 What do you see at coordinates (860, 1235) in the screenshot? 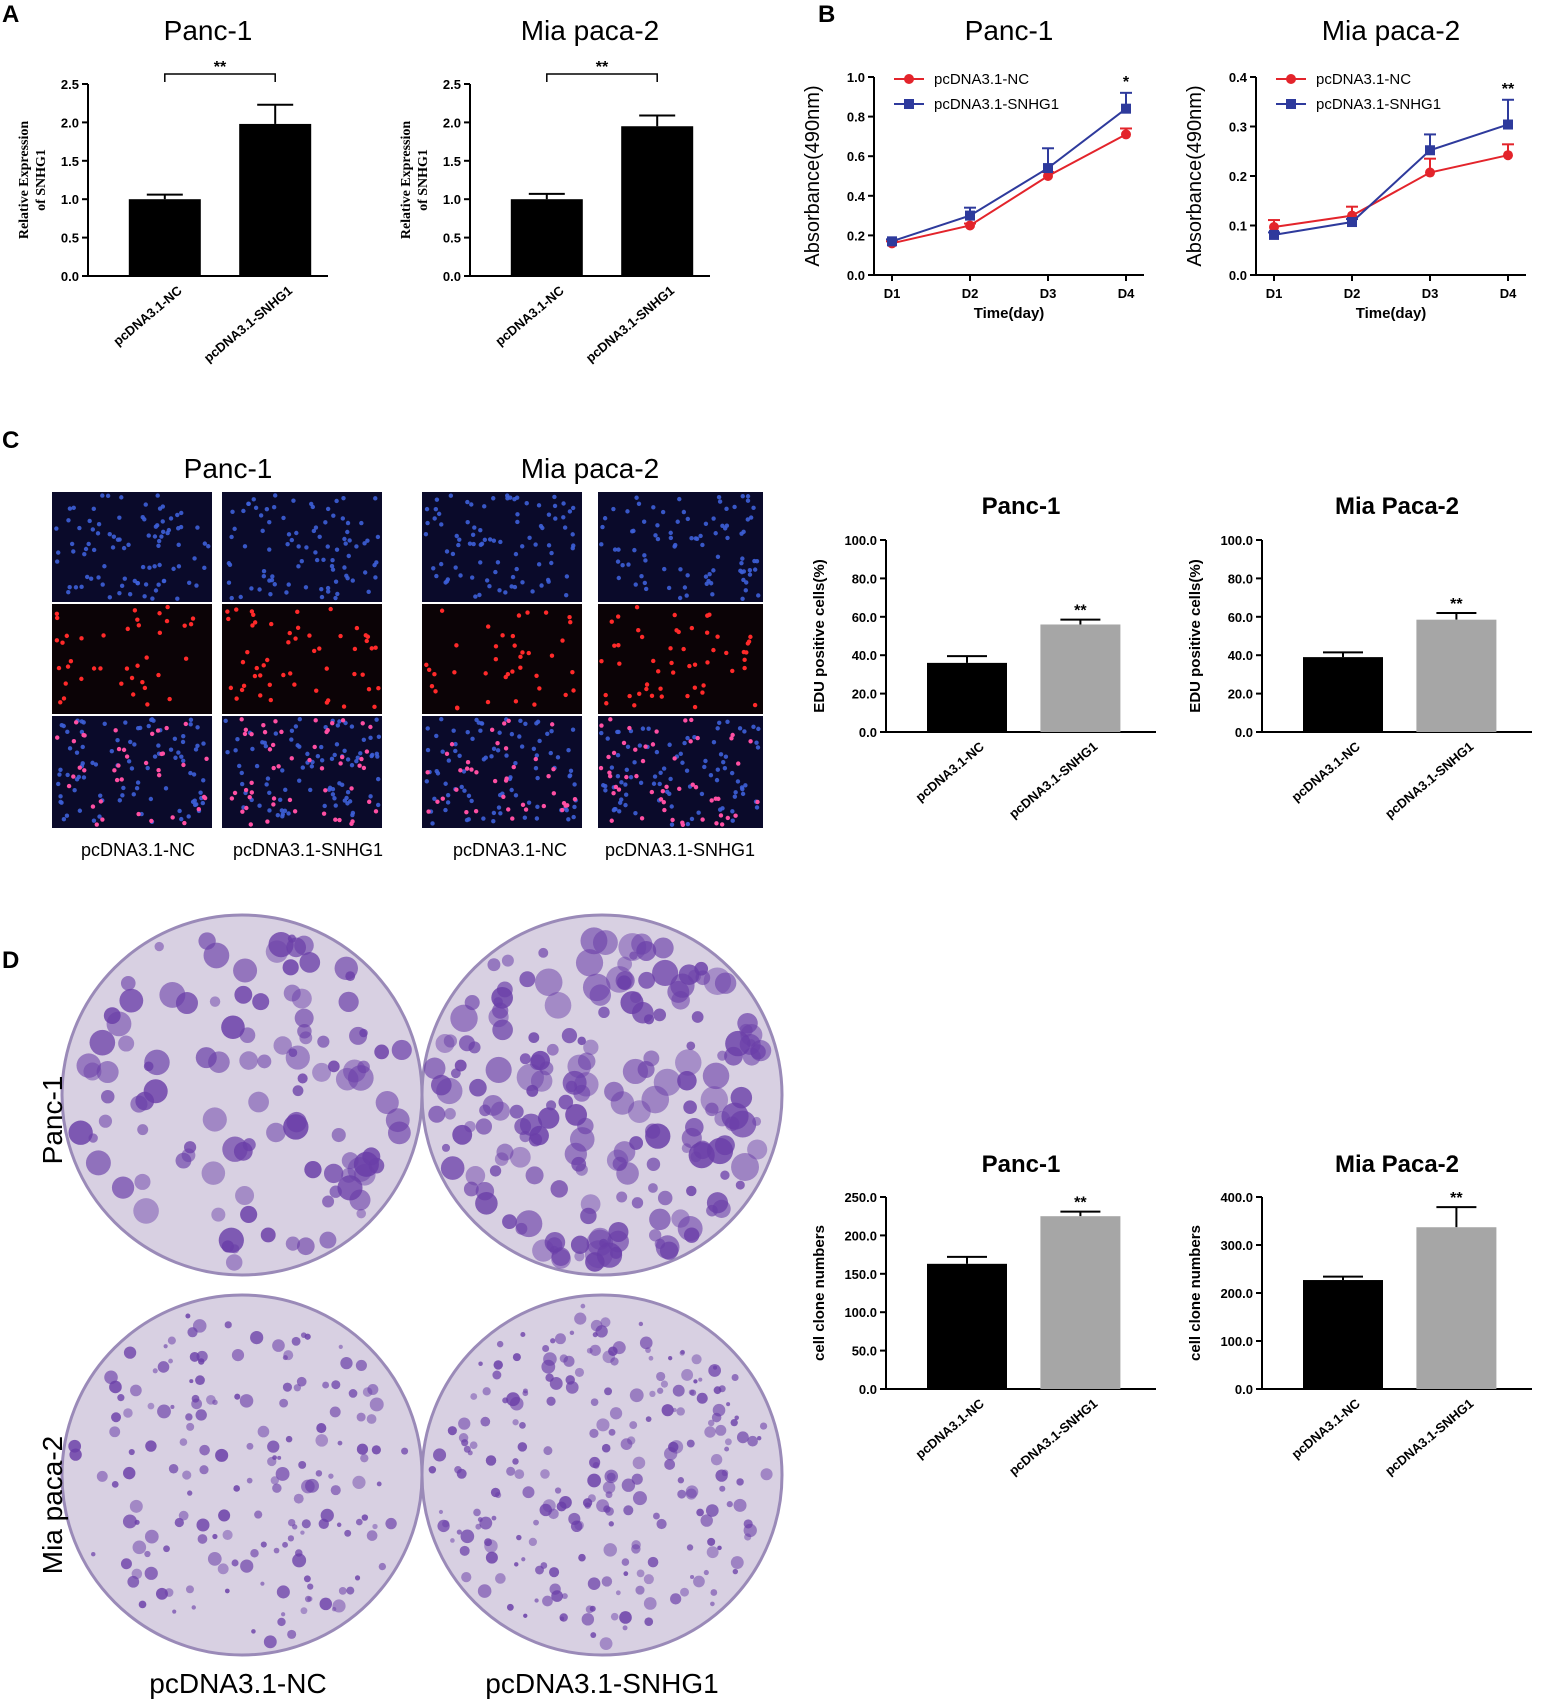
I see `y-tick-label: 200.0` at bounding box center [860, 1235].